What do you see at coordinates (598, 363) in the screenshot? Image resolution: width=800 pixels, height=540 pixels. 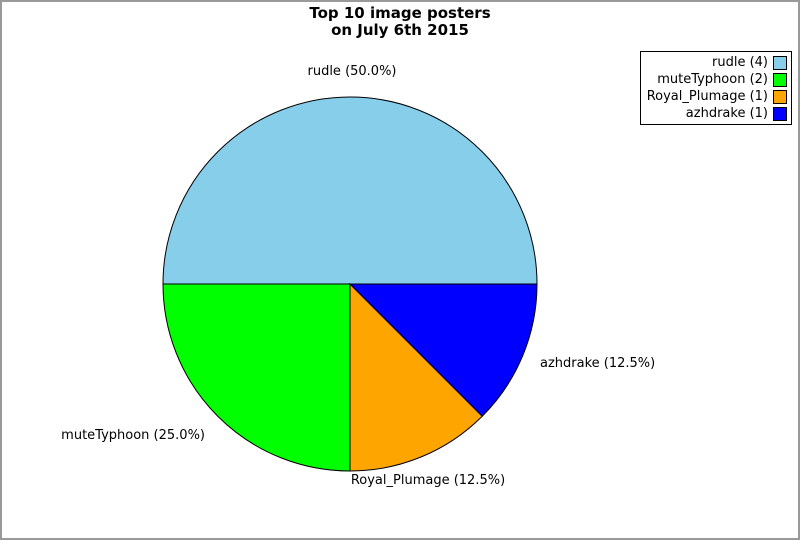 I see `slice-label-azhdrake: azhdrake (12.5%)` at bounding box center [598, 363].